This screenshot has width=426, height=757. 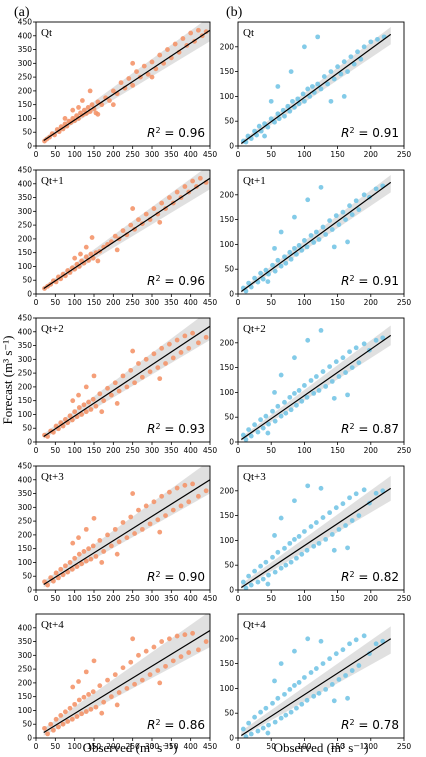 I want to click on panel-label-a: (a), so click(x=22, y=12).